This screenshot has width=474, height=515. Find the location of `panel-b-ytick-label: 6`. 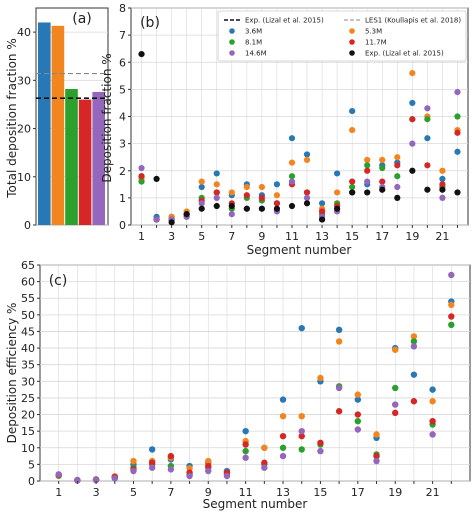

panel-b-ytick-label: 6 is located at coordinates (122, 62).